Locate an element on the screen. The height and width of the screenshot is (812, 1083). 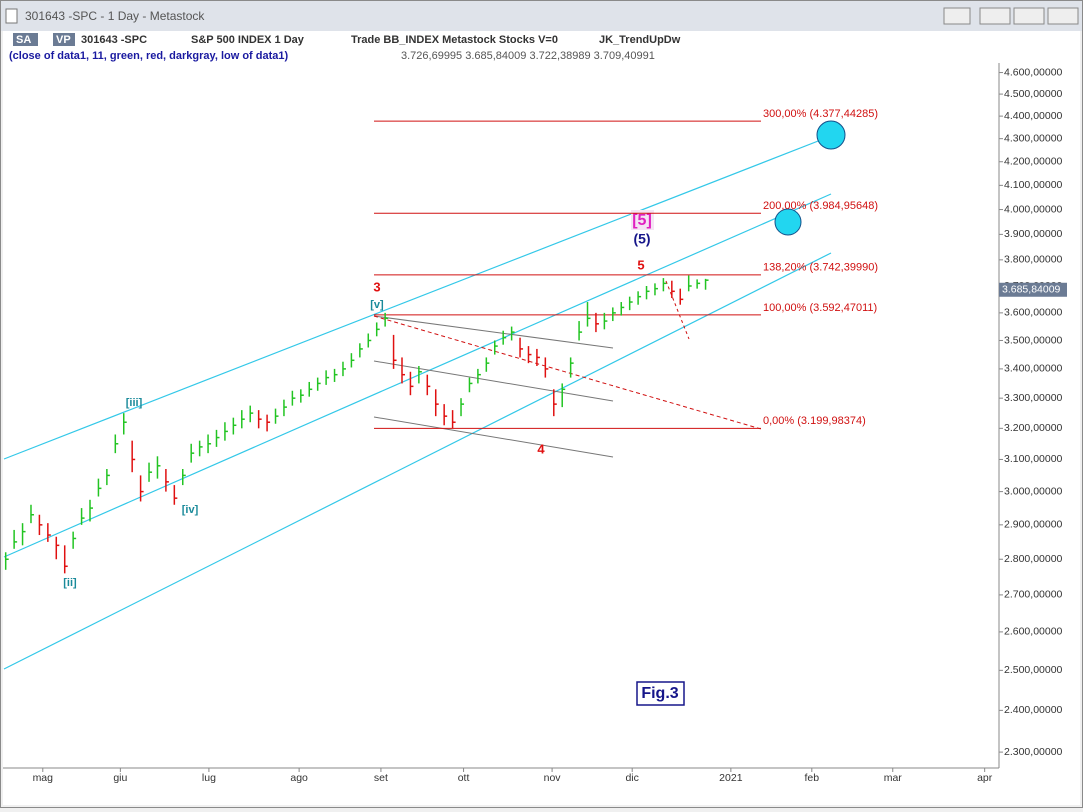
y-tick-label: 2.700,00000 is located at coordinates (1033, 595).